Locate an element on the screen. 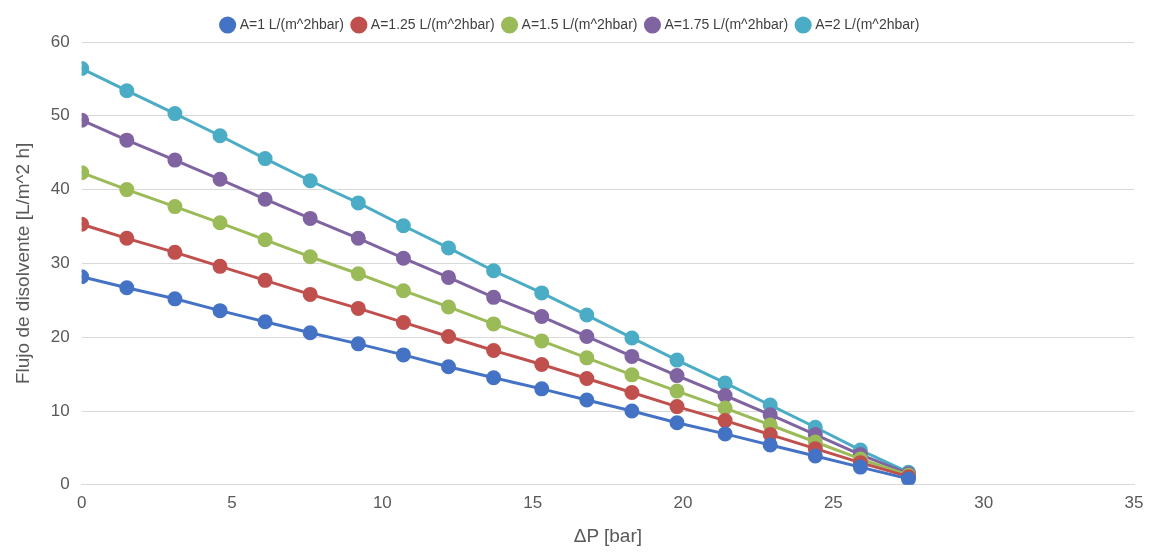 The width and height of the screenshot is (1162, 560). y-axis-title: Flujo de disolvente [L/m^2 h] is located at coordinates (22, 263).